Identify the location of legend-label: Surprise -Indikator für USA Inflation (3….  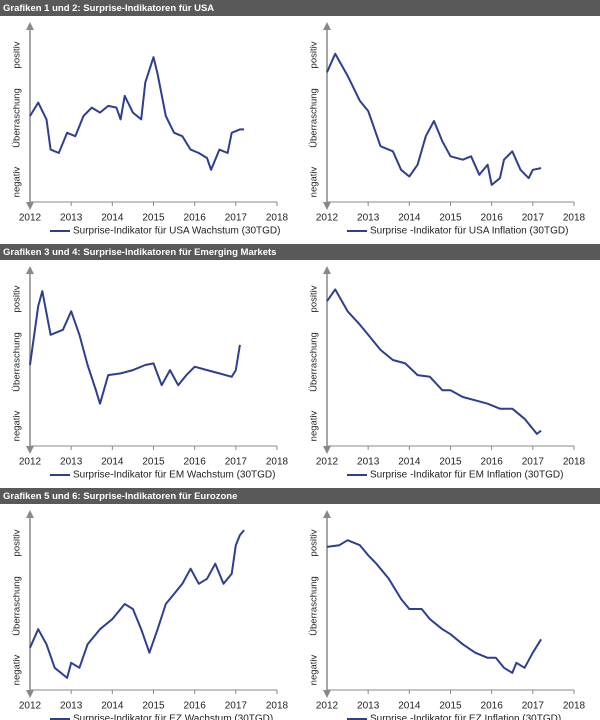
(469, 231).